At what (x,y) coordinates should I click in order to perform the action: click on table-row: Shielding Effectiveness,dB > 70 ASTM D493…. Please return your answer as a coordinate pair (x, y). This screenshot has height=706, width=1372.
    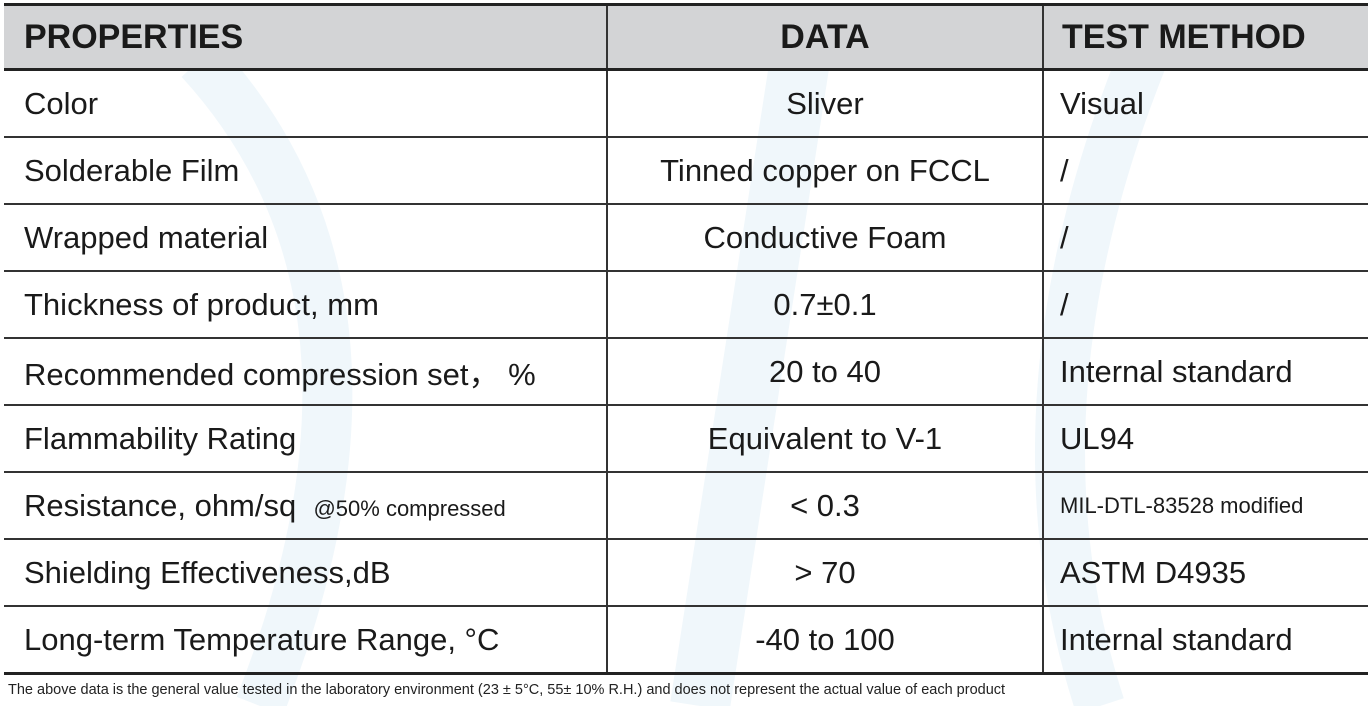
    Looking at the image, I should click on (686, 573).